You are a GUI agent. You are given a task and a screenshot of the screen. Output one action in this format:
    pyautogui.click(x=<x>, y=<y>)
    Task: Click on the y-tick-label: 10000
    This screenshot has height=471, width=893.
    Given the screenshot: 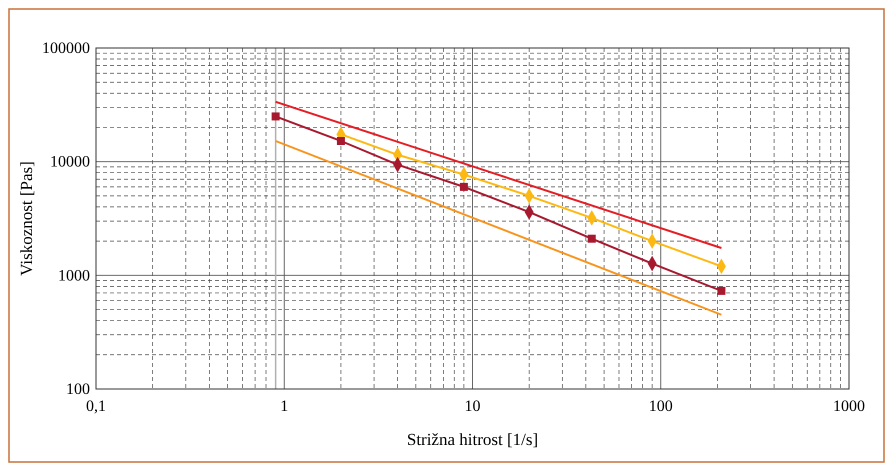 What is the action you would take?
    pyautogui.click(x=70, y=162)
    